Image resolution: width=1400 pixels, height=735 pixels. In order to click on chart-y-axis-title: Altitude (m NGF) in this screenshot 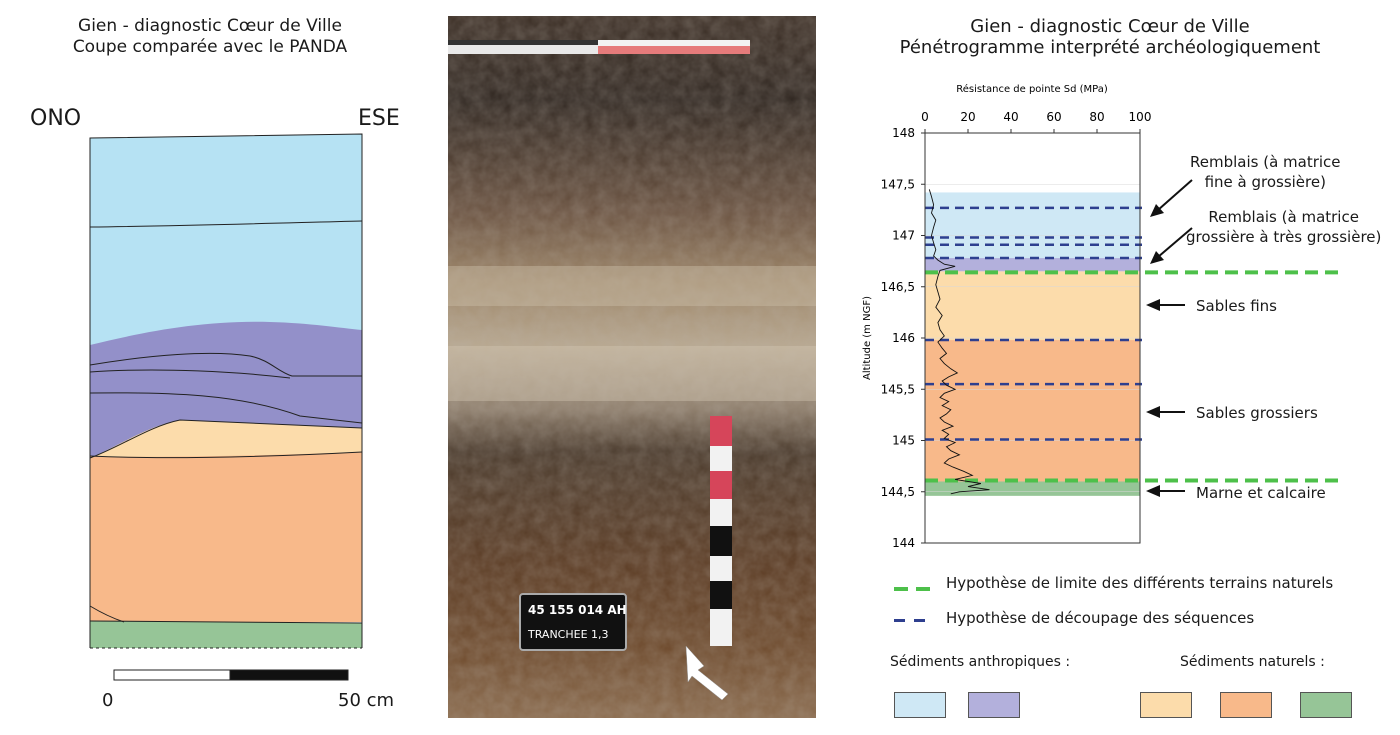, I will do `click(867, 338)`.